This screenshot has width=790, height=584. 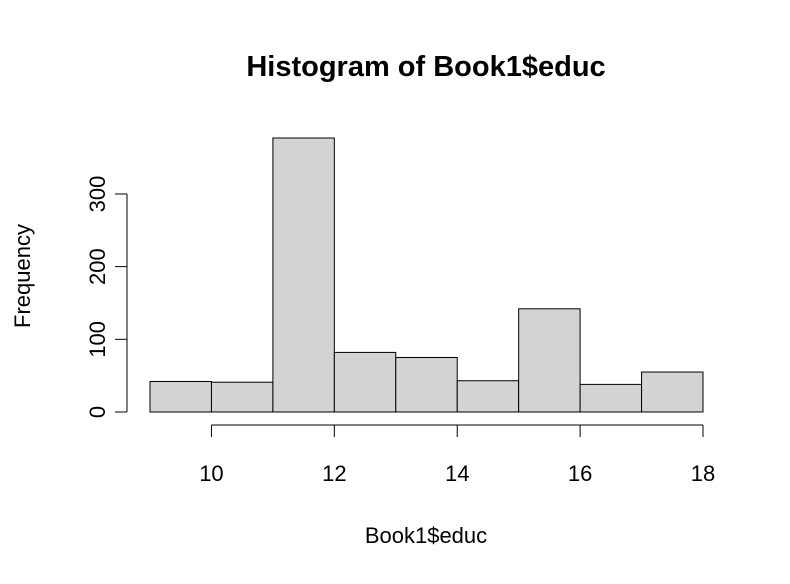 I want to click on x-axis: 10 12 14 16 18, so click(x=457, y=455).